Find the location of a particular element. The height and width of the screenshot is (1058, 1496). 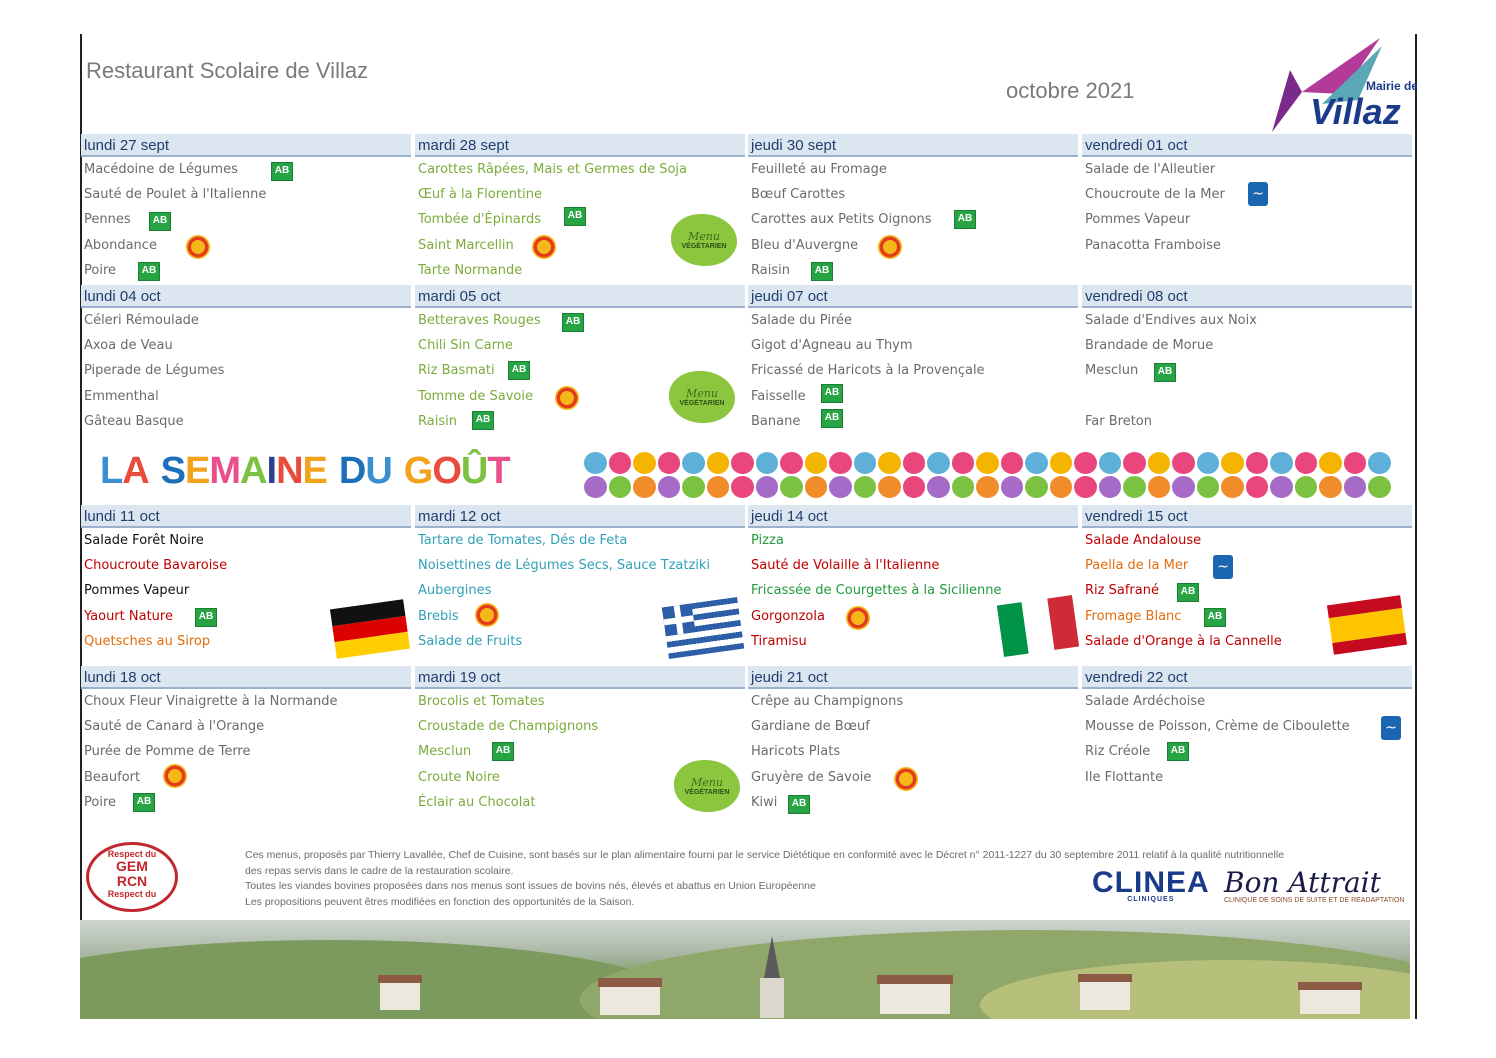

dish: Kiwi is located at coordinates (764, 802).